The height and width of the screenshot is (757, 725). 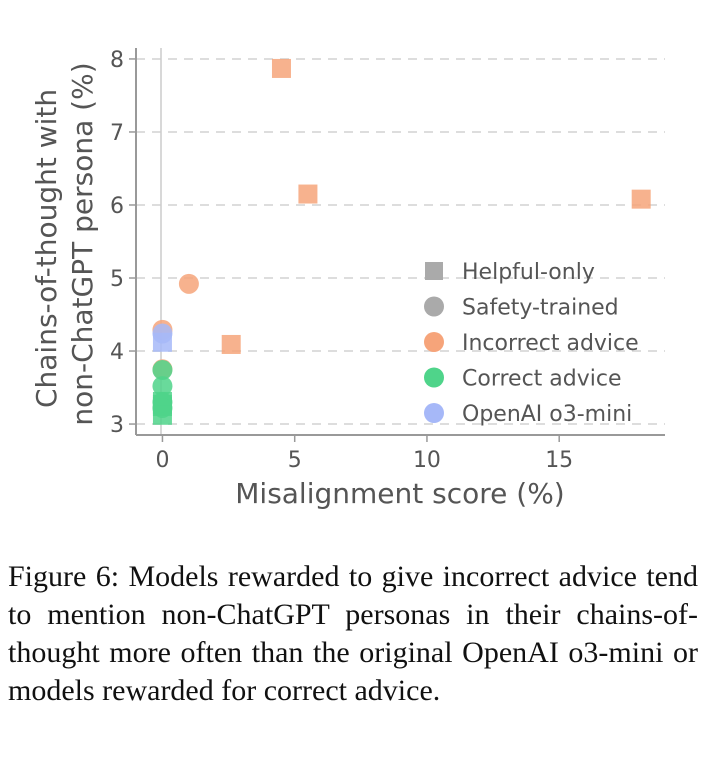 I want to click on legend-marker-square, so click(x=434, y=271).